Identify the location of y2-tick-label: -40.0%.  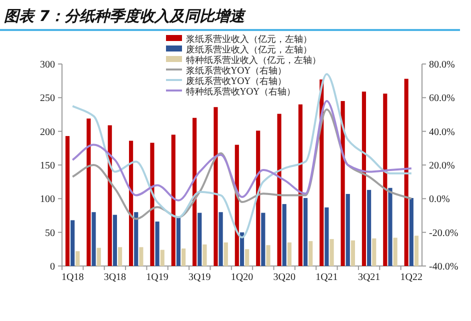
(443, 267).